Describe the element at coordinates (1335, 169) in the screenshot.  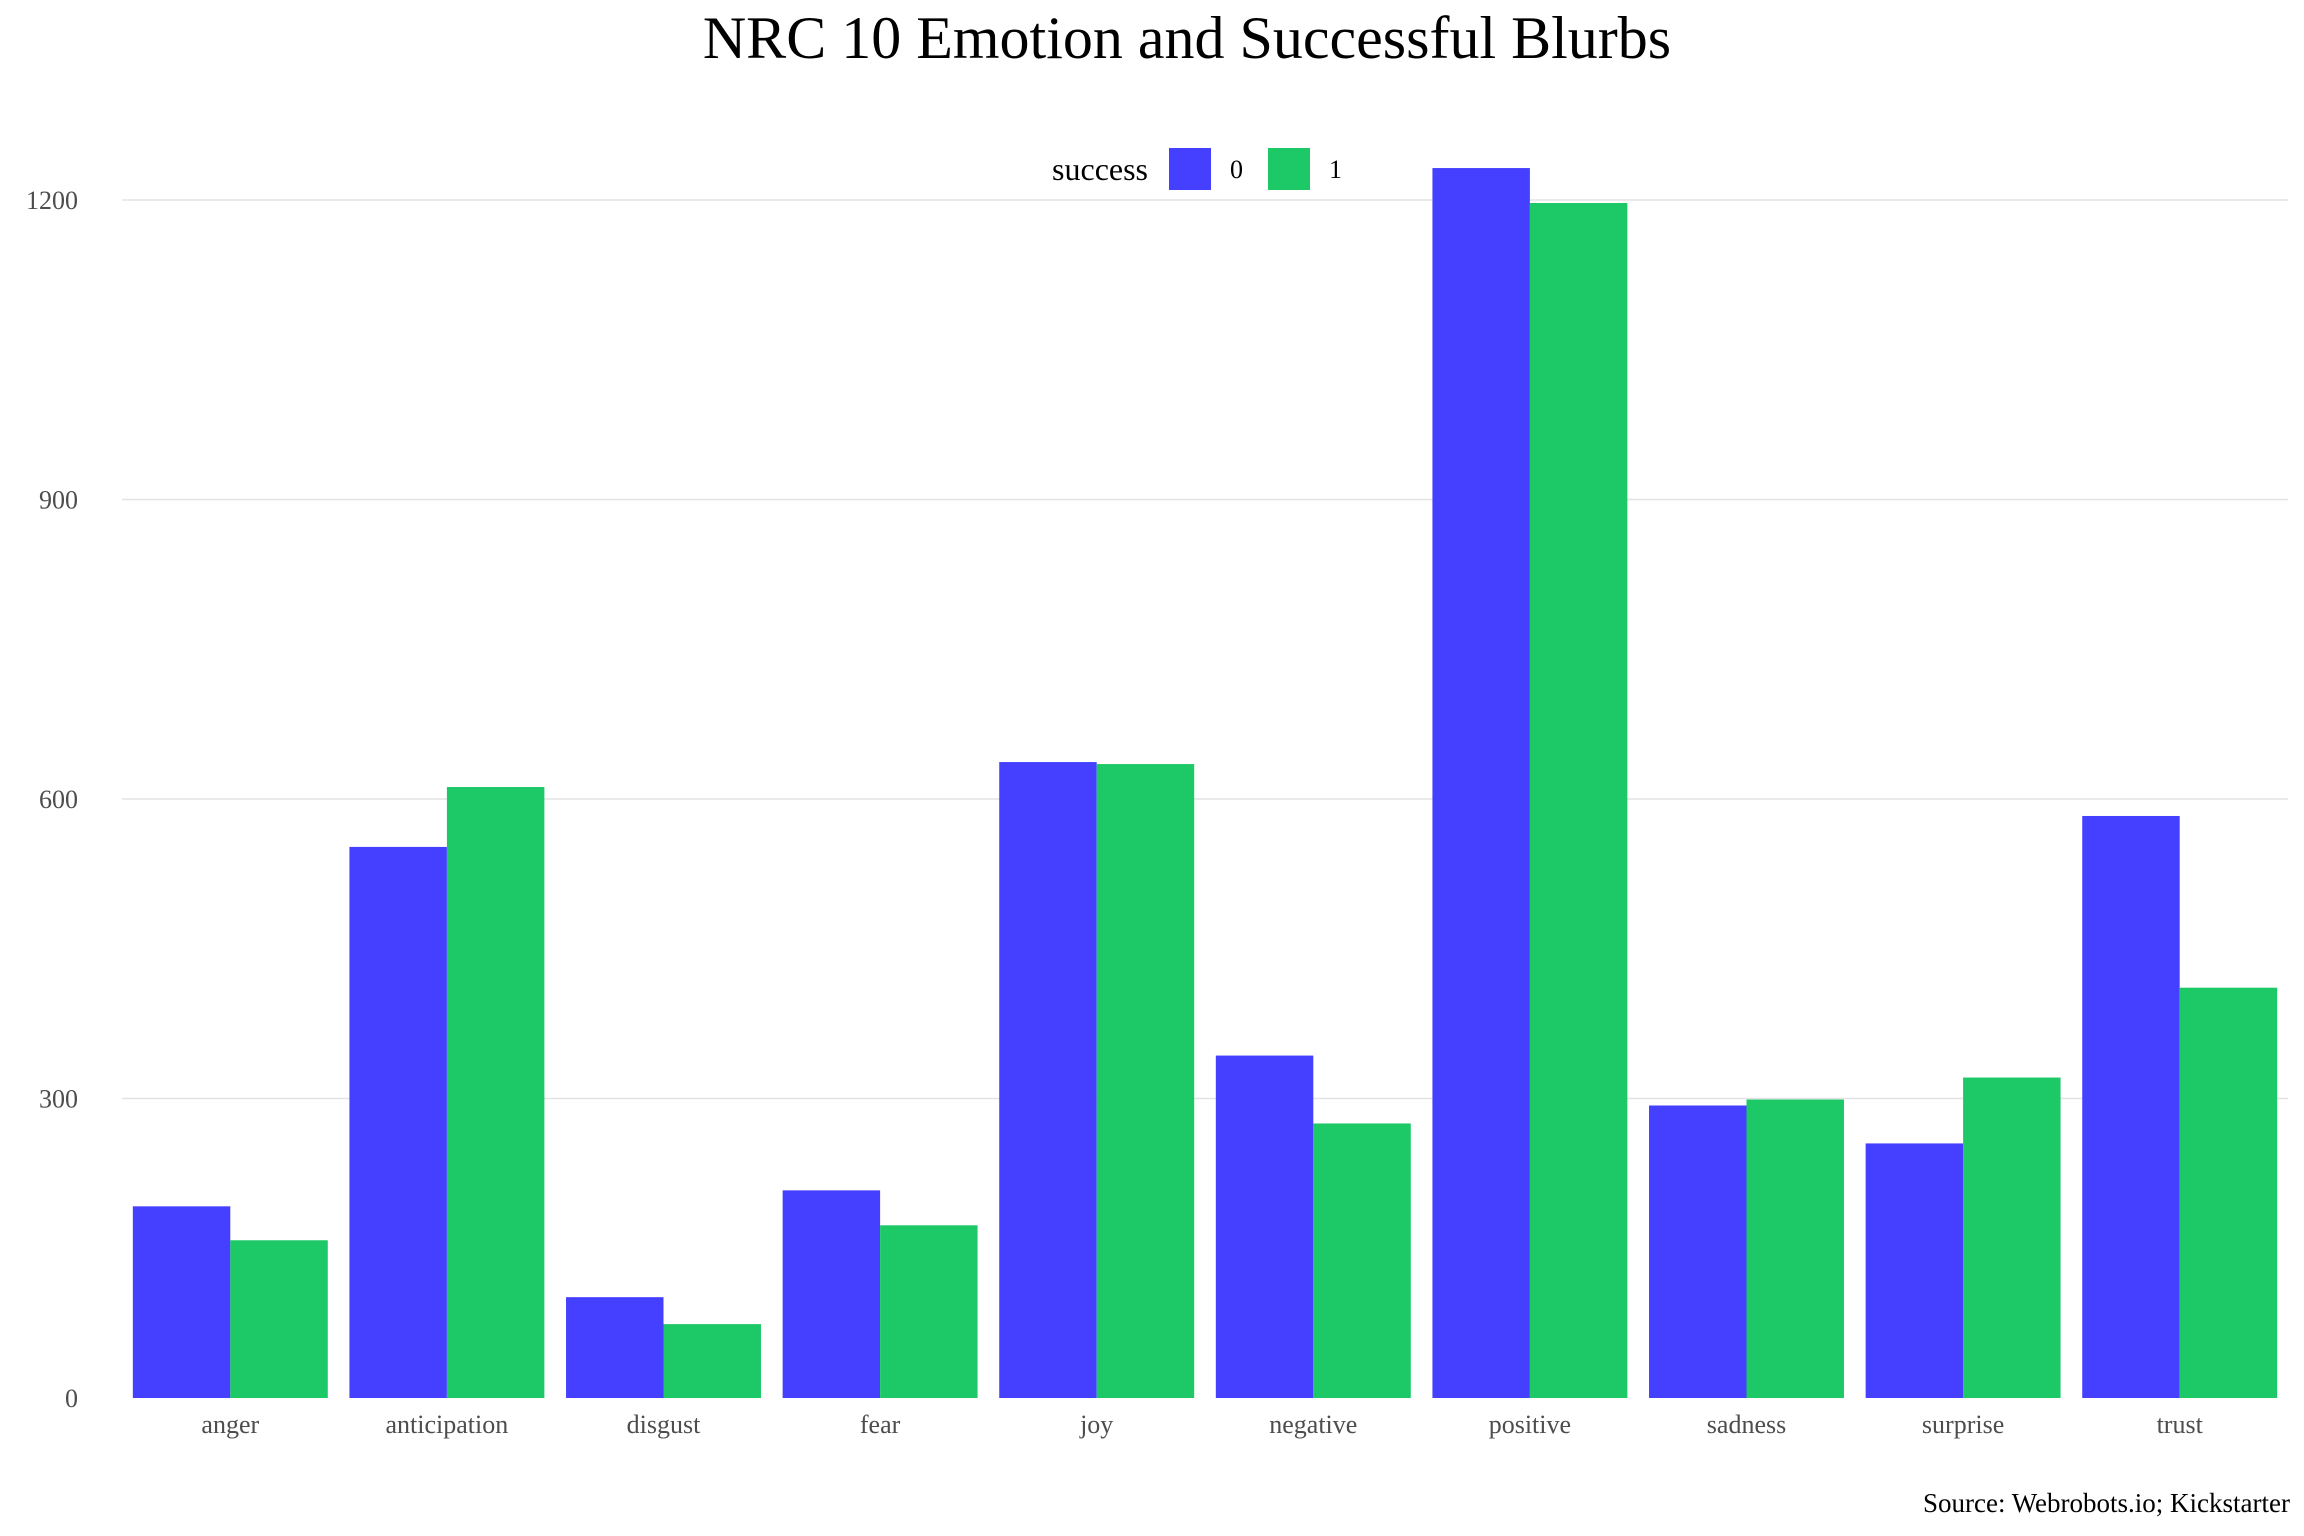
I see `legend-label-1: 1` at that location.